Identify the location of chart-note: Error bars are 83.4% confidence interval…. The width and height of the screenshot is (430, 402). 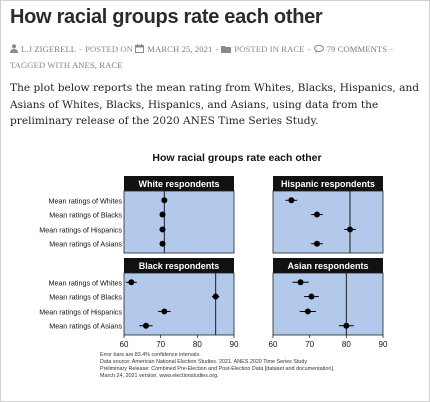
(150, 355).